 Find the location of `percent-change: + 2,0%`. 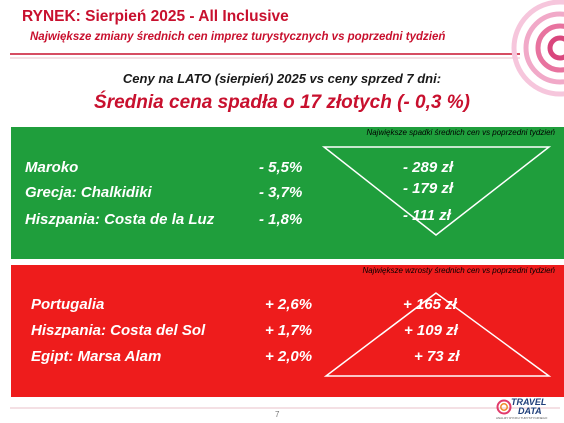

percent-change: + 2,0% is located at coordinates (289, 356).